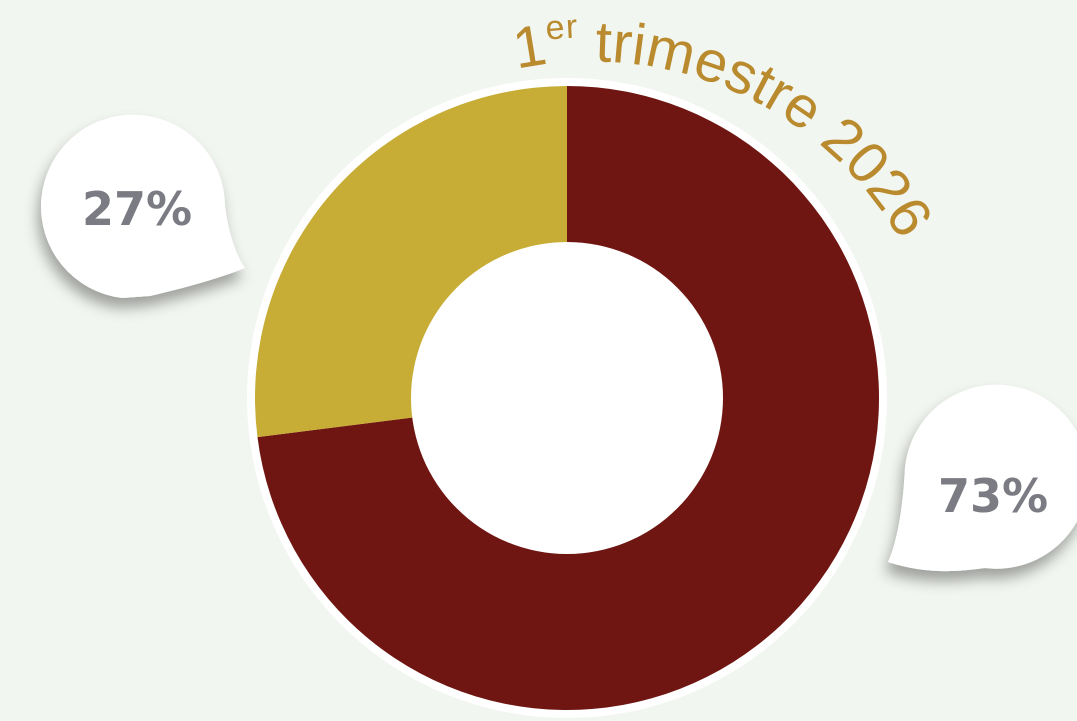 This screenshot has height=721, width=1077. I want to click on chart-title-superscript: er, so click(561, 28).